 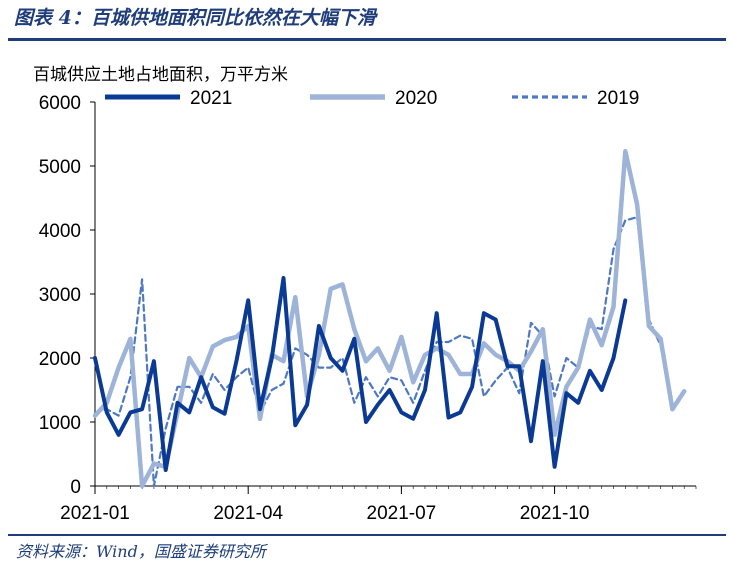 What do you see at coordinates (618, 98) in the screenshot?
I see `legend-label-2019: 2019` at bounding box center [618, 98].